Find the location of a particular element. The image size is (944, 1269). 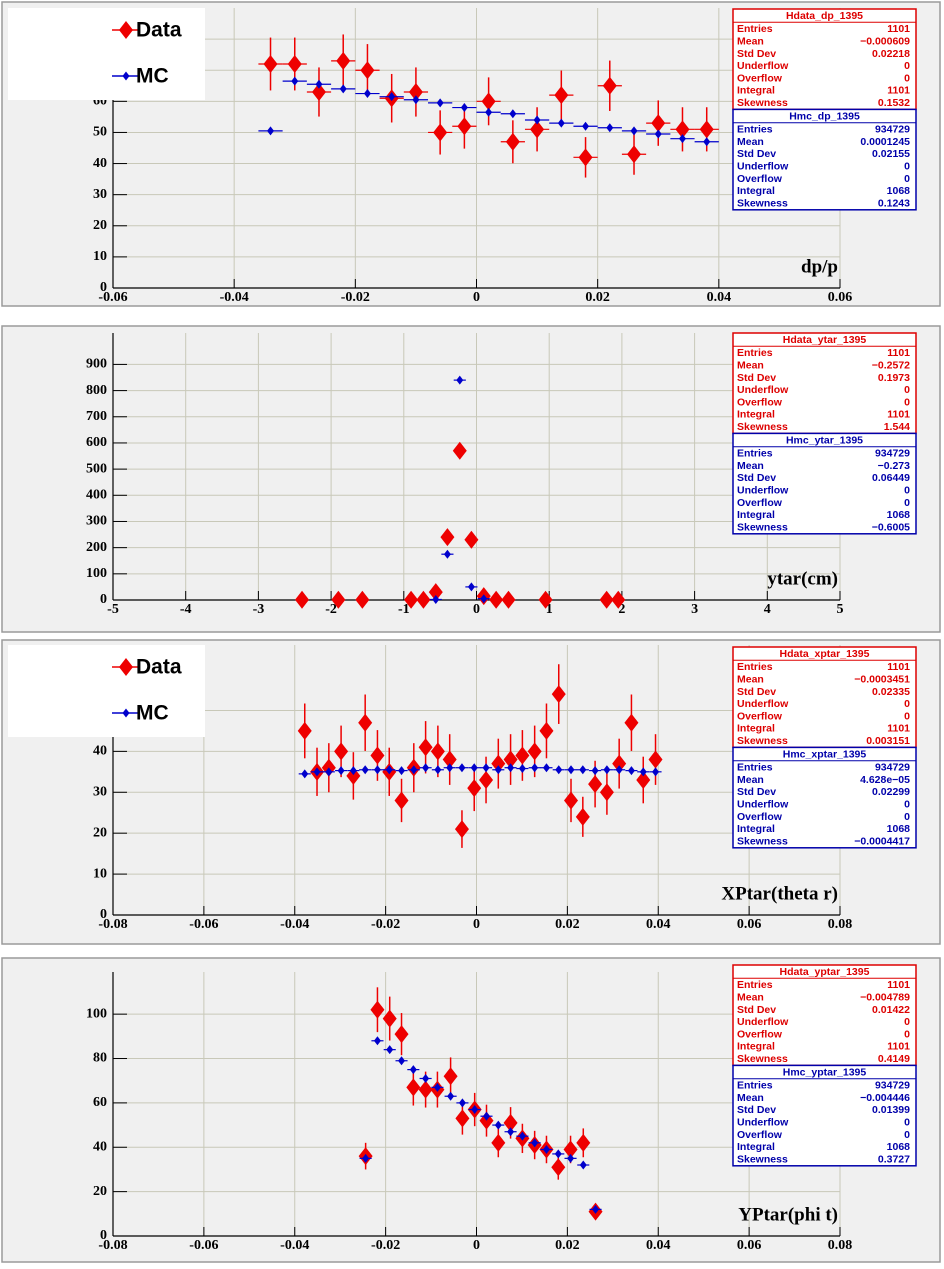

y-tick-label: 400 is located at coordinates (96, 495).